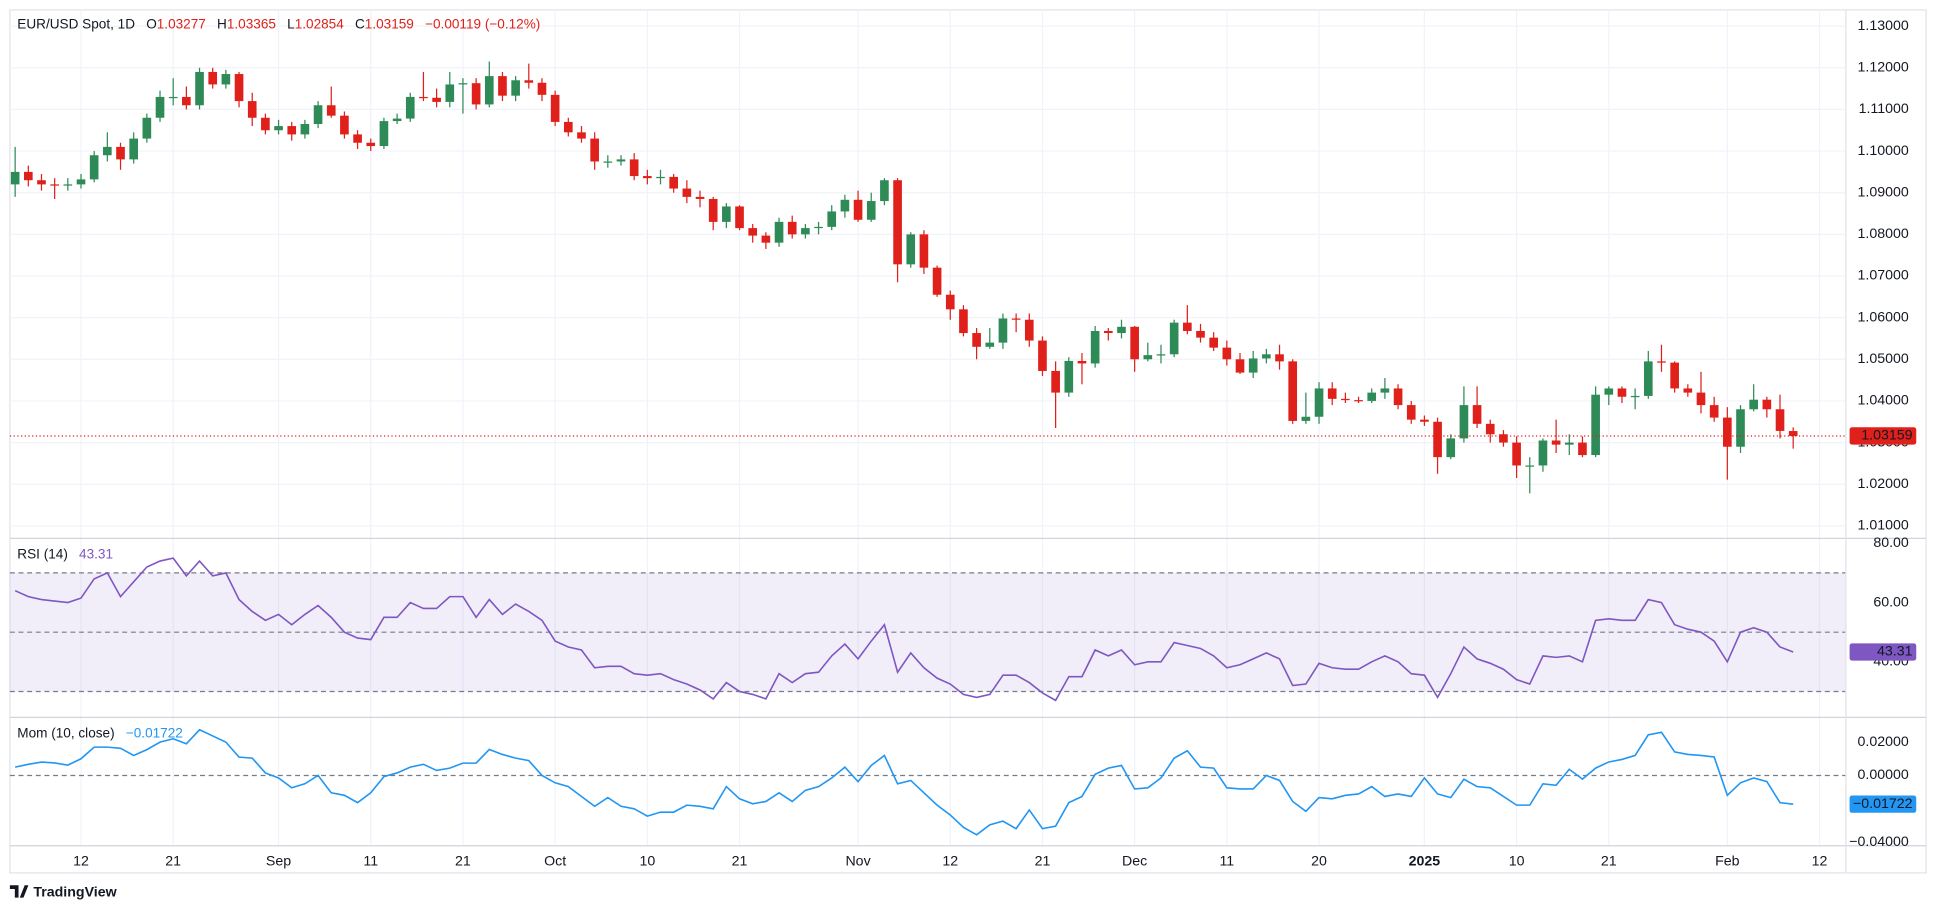 The height and width of the screenshot is (910, 1936). What do you see at coordinates (63, 892) in the screenshot?
I see `brand-logo: TradingView` at bounding box center [63, 892].